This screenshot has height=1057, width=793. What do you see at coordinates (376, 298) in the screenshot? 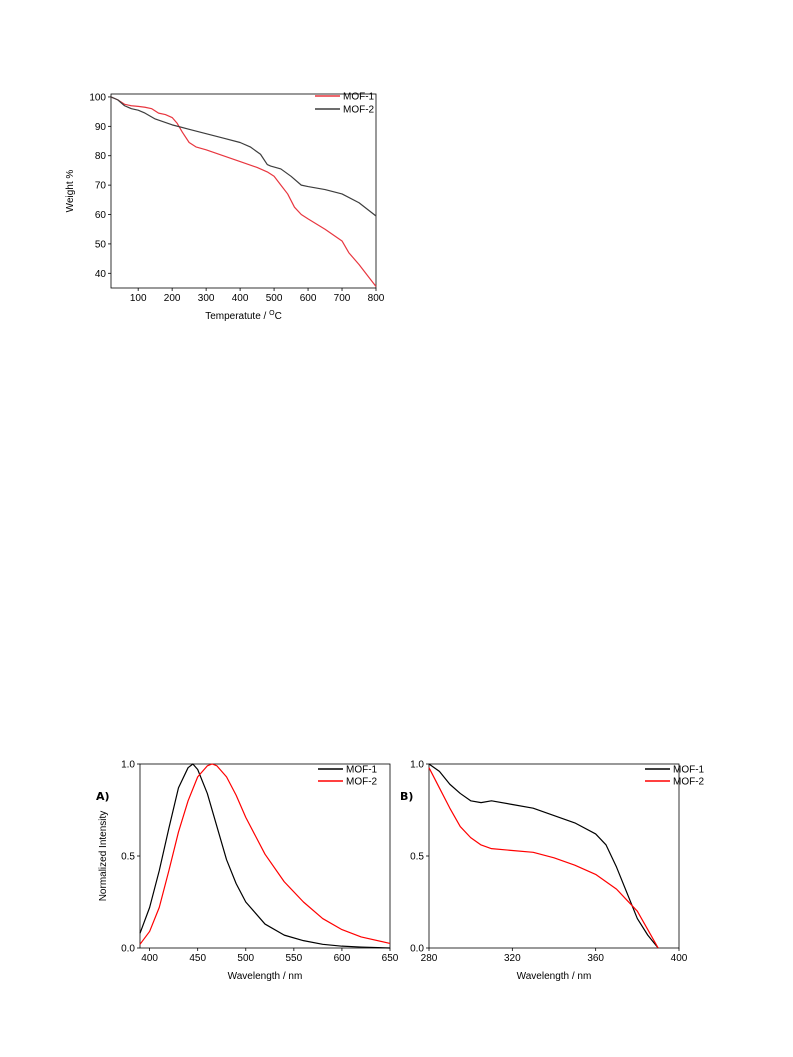
I see `x-tick-label: 800` at bounding box center [376, 298].